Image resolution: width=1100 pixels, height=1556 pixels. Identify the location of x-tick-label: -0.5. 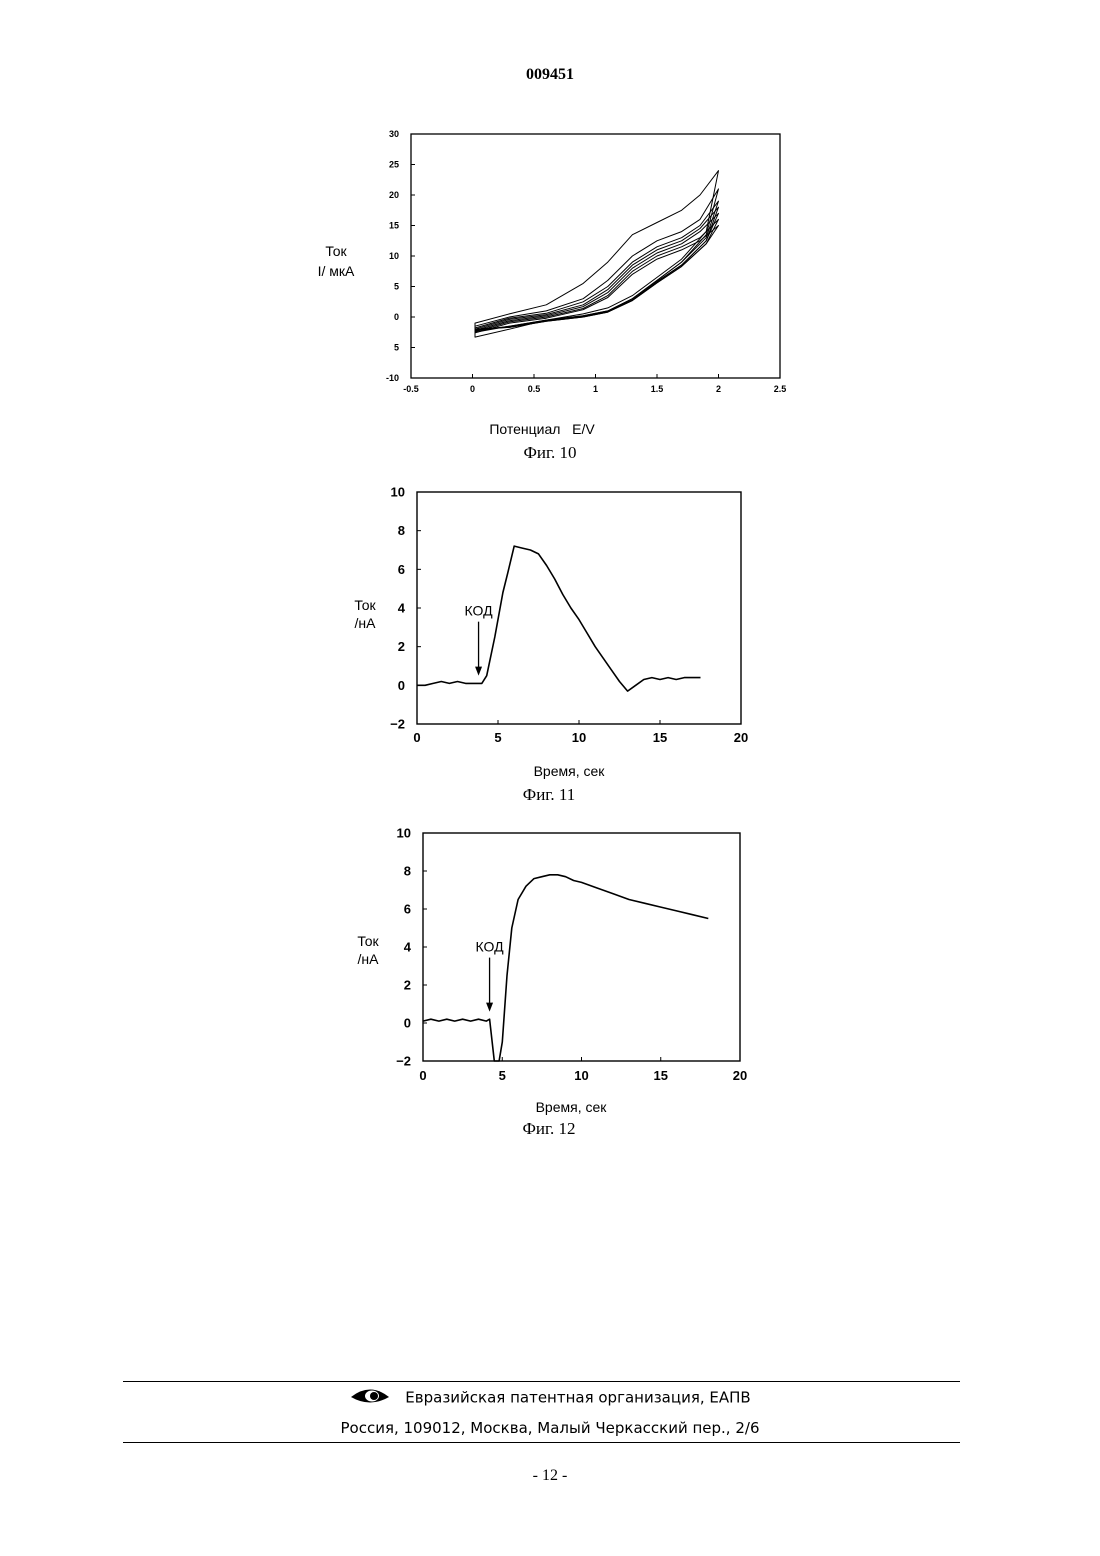
(411, 389).